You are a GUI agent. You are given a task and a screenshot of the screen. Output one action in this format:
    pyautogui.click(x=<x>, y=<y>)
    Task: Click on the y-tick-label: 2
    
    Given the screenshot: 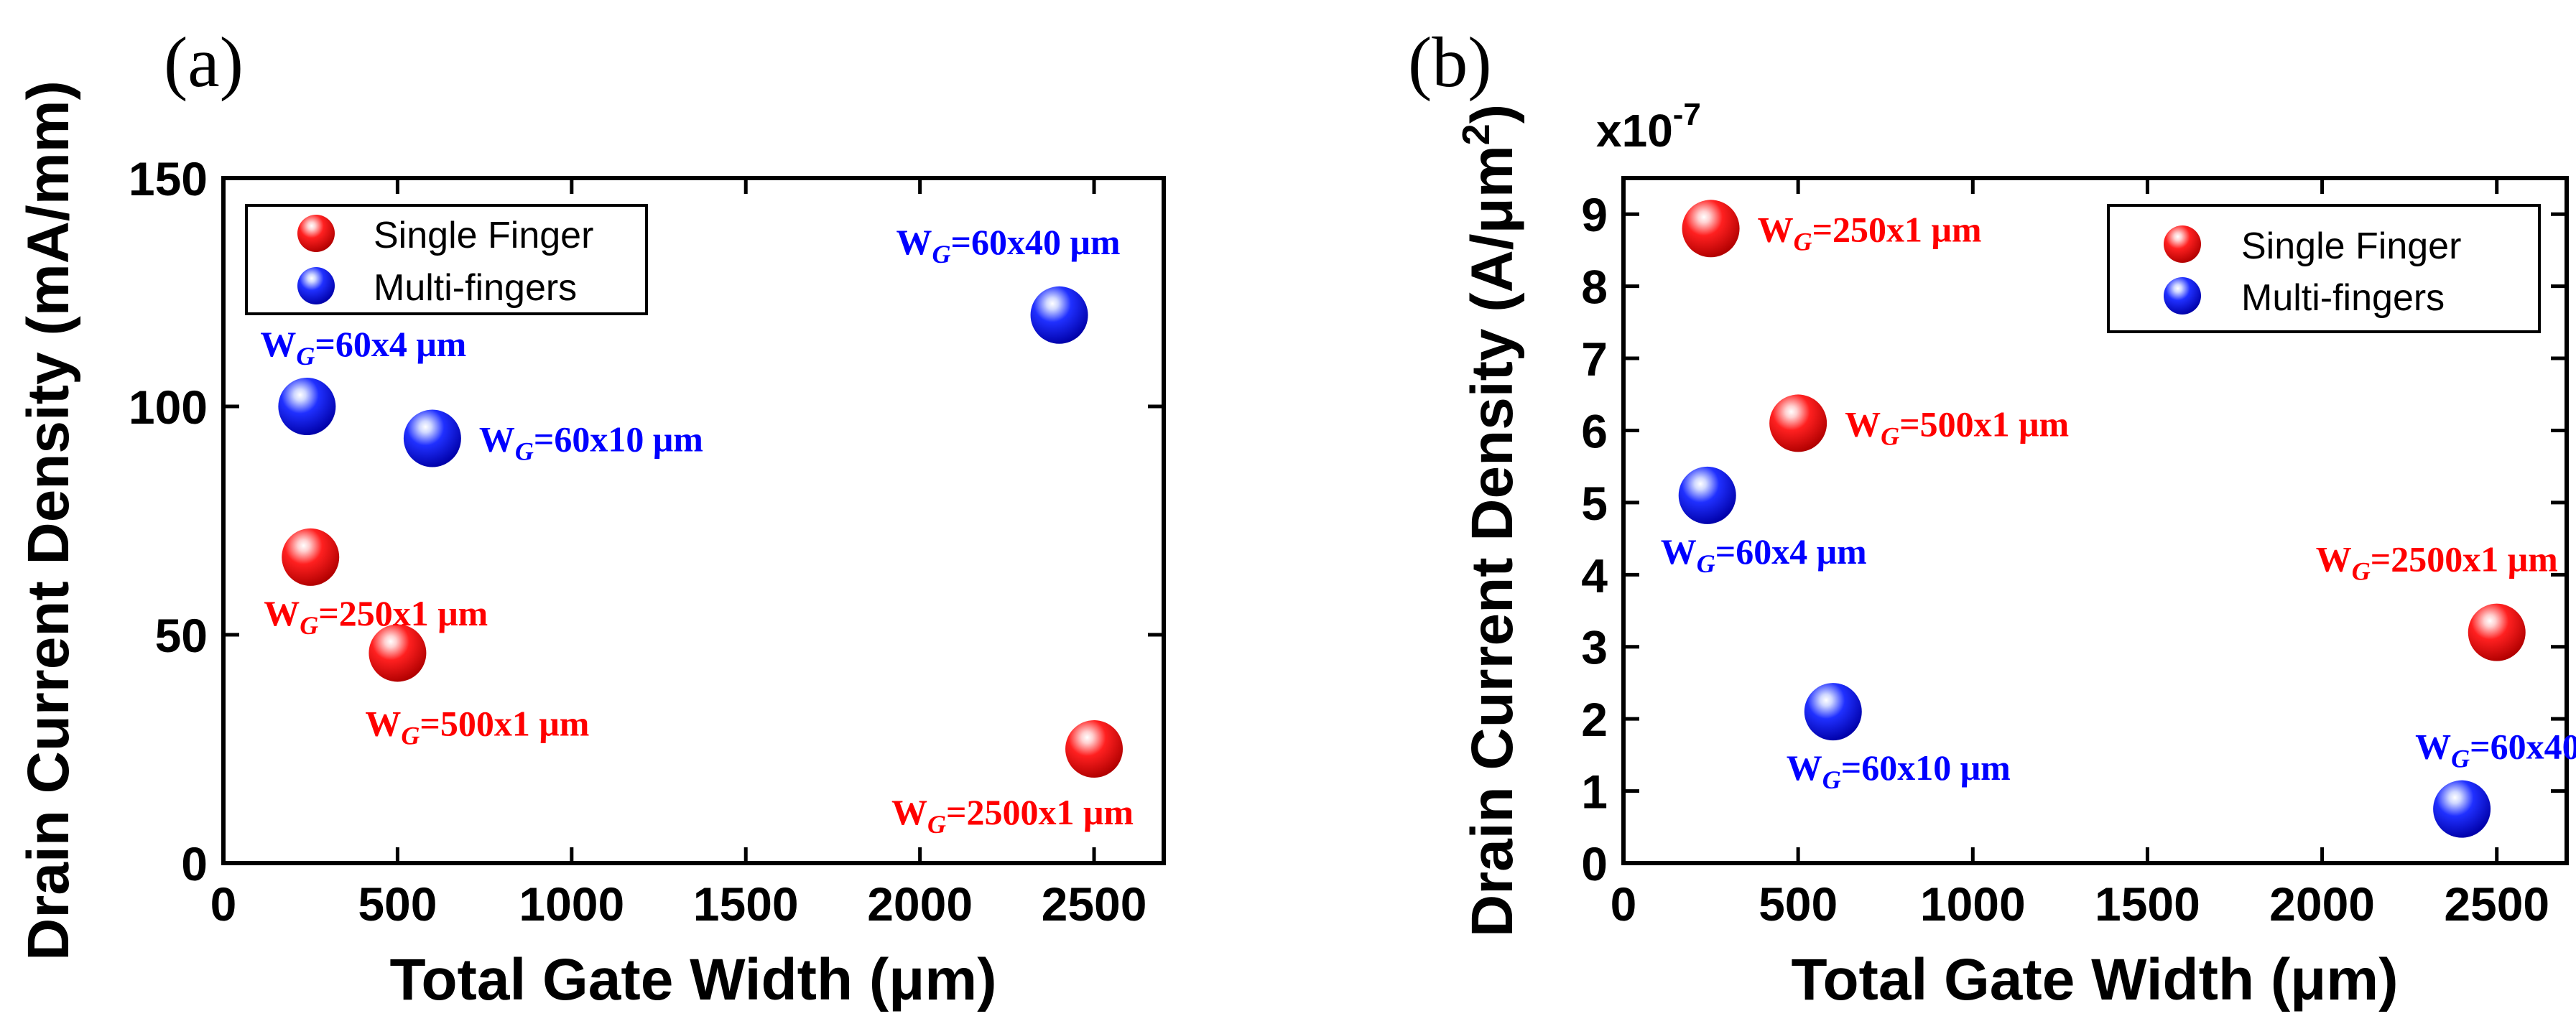 What is the action you would take?
    pyautogui.click(x=1594, y=719)
    